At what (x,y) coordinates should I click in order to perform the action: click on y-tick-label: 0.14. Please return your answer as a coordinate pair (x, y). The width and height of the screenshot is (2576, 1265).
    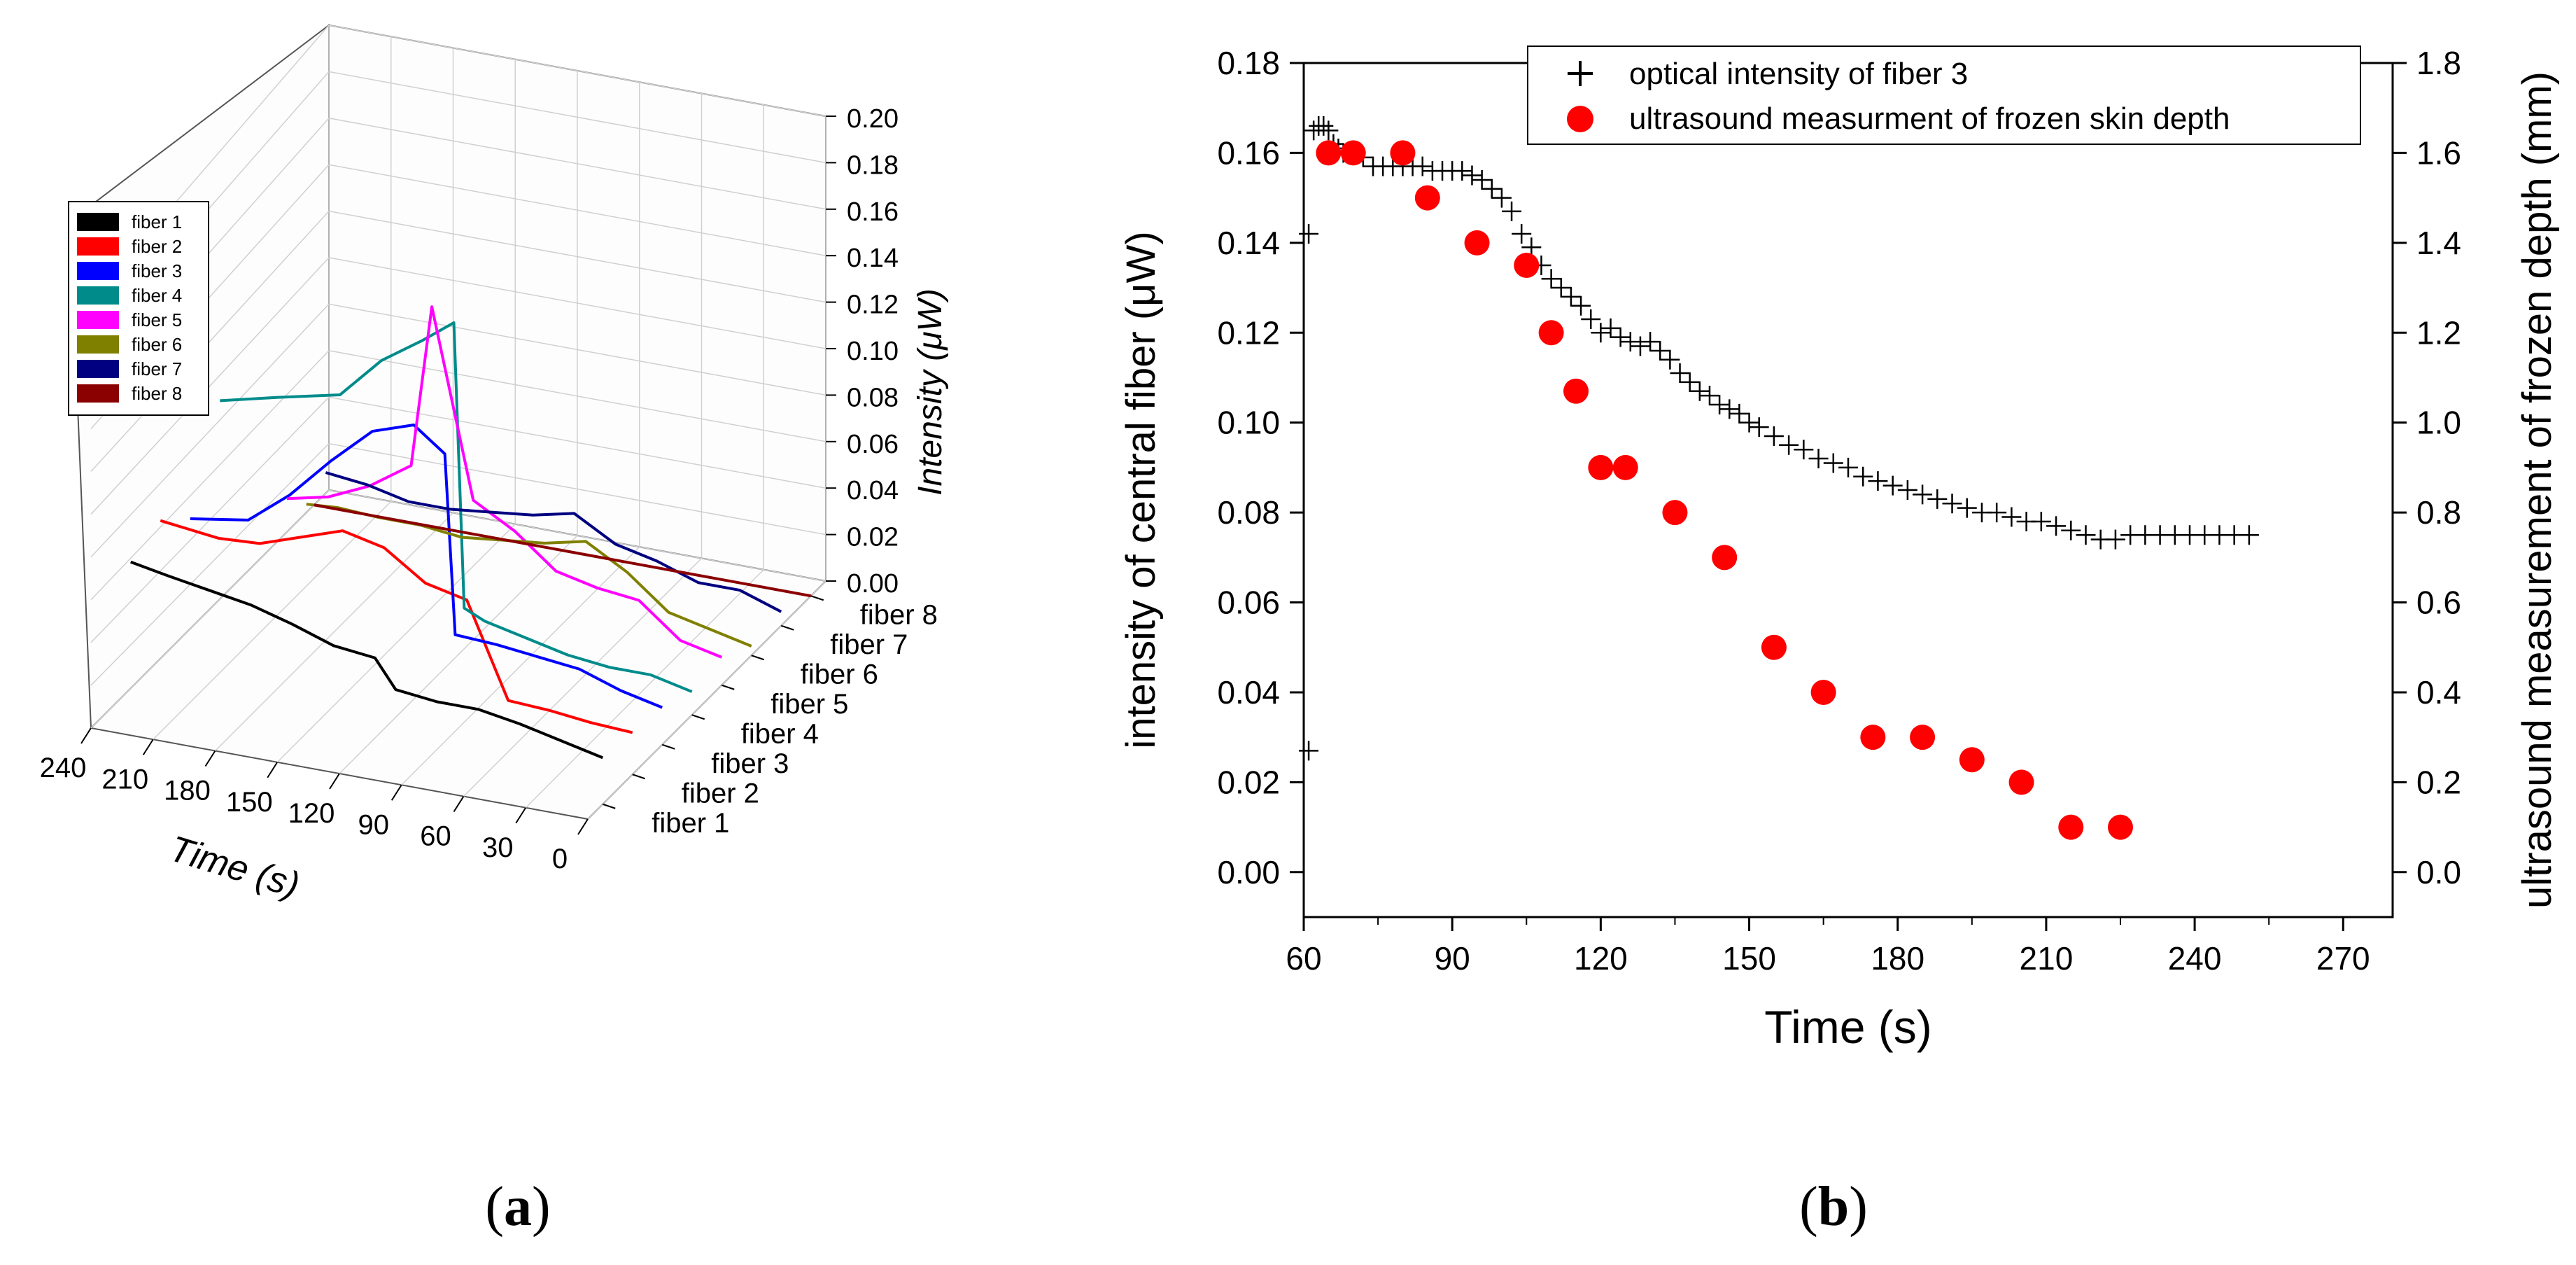
    Looking at the image, I should click on (1248, 243).